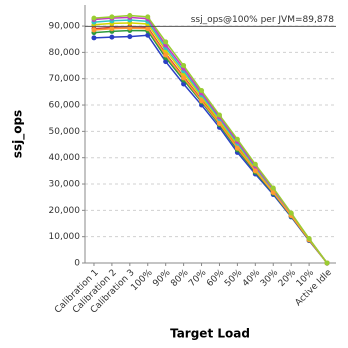 Image resolution: width=348 pixels, height=348 pixels. I want to click on y-tick-label: 50,000, so click(65, 132).